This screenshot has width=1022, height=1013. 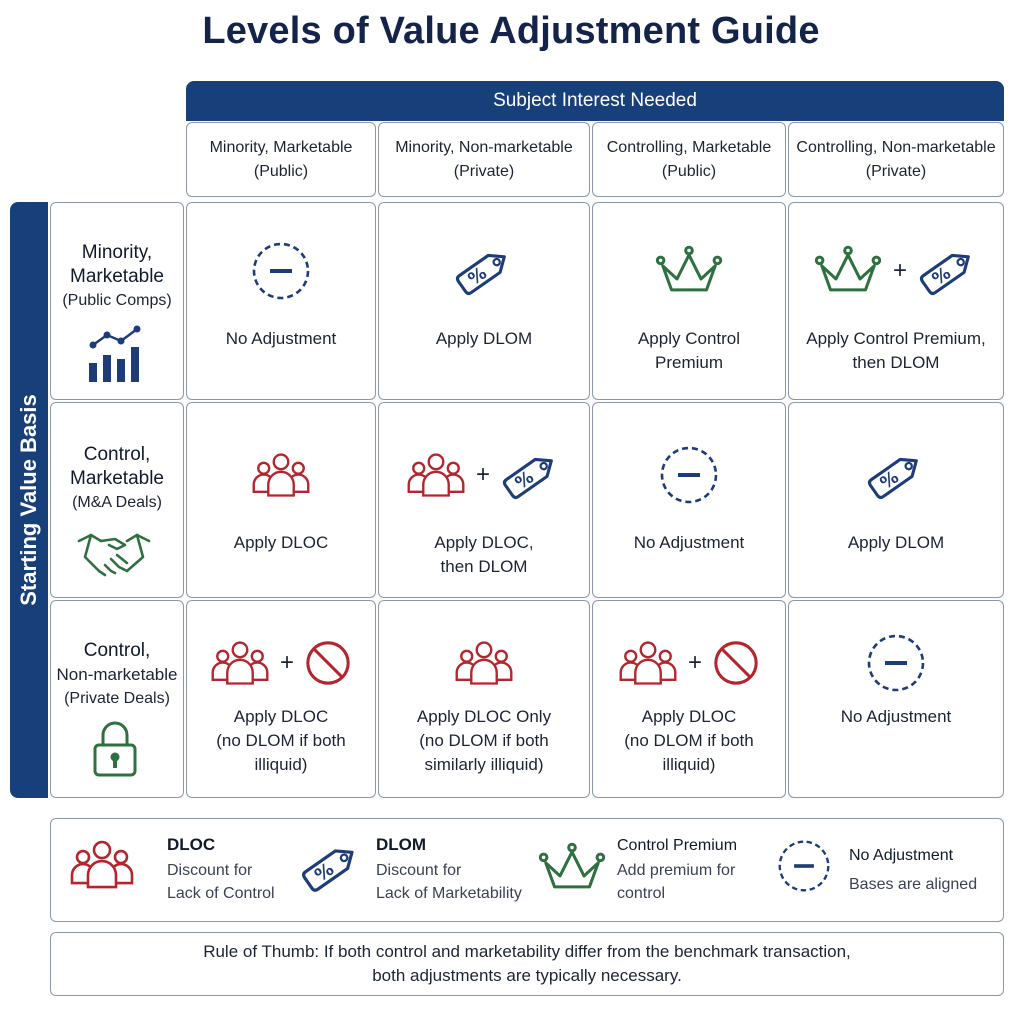 I want to click on row-header-line1: Minority,, so click(x=117, y=252).